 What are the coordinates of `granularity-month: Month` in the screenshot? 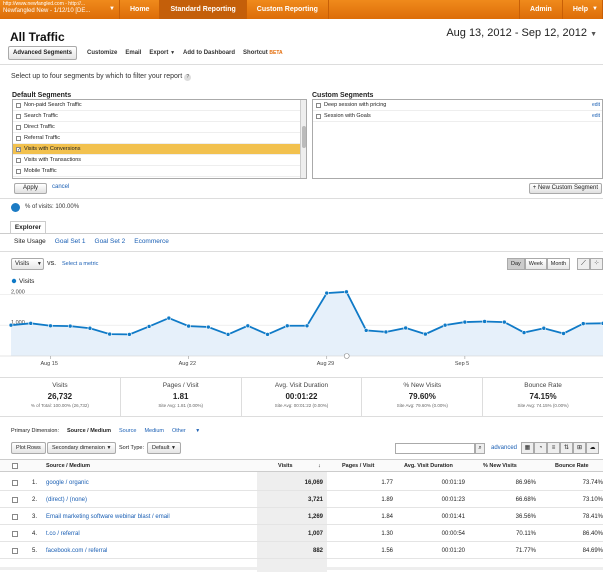 It's located at (558, 264).